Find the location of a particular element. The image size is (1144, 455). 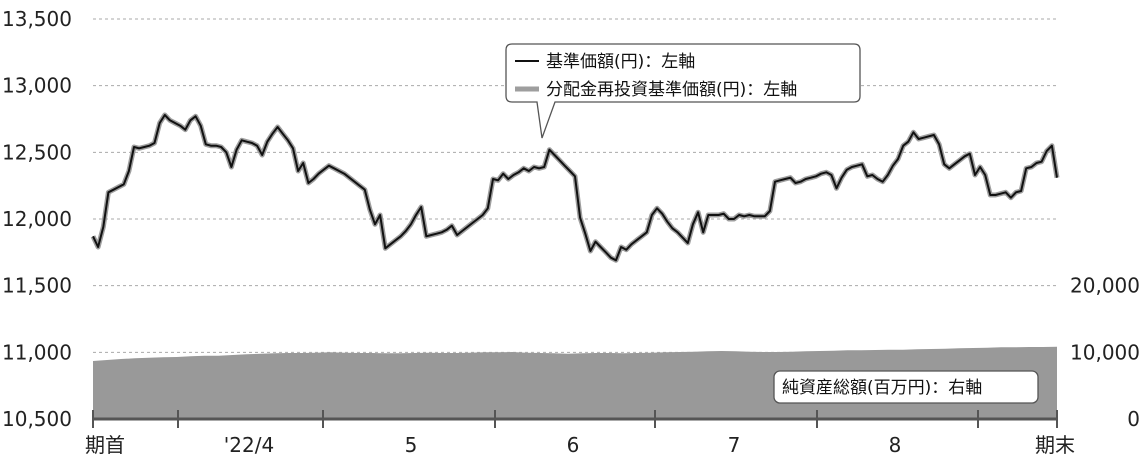

net-assets-label-box is located at coordinates (906, 387).